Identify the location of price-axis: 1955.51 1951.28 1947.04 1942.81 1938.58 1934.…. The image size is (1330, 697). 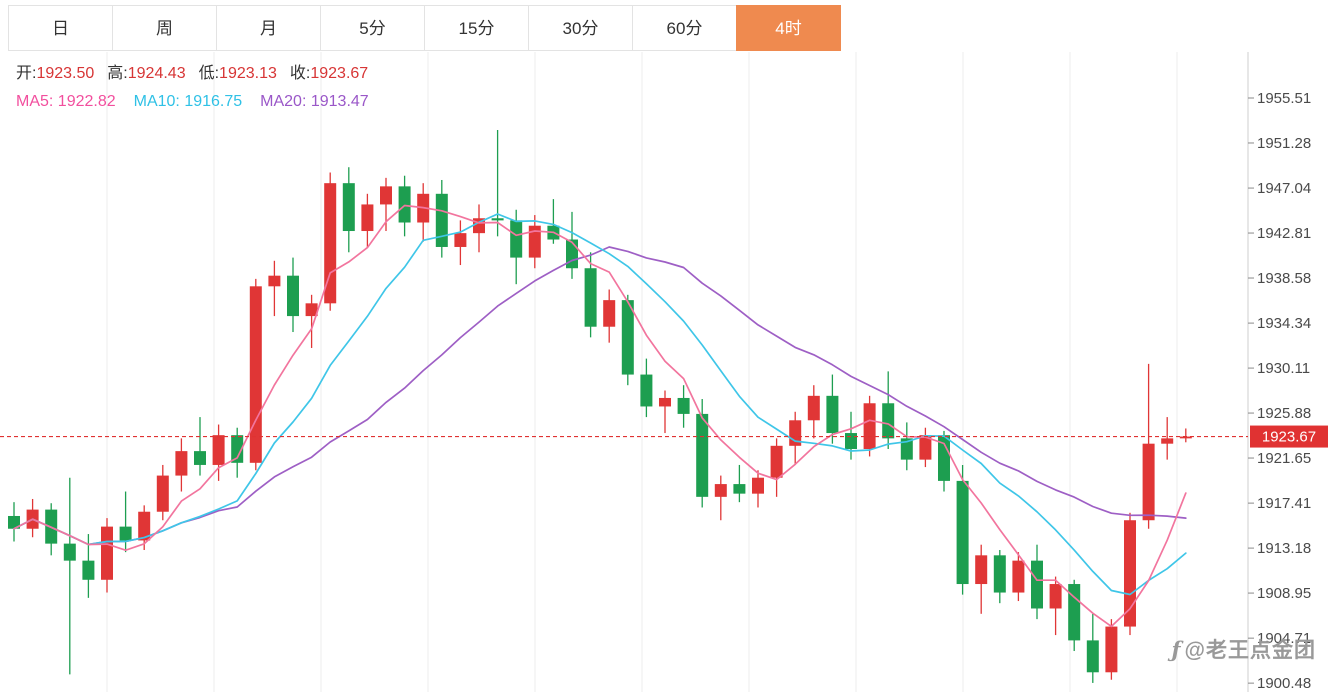
(1279, 372).